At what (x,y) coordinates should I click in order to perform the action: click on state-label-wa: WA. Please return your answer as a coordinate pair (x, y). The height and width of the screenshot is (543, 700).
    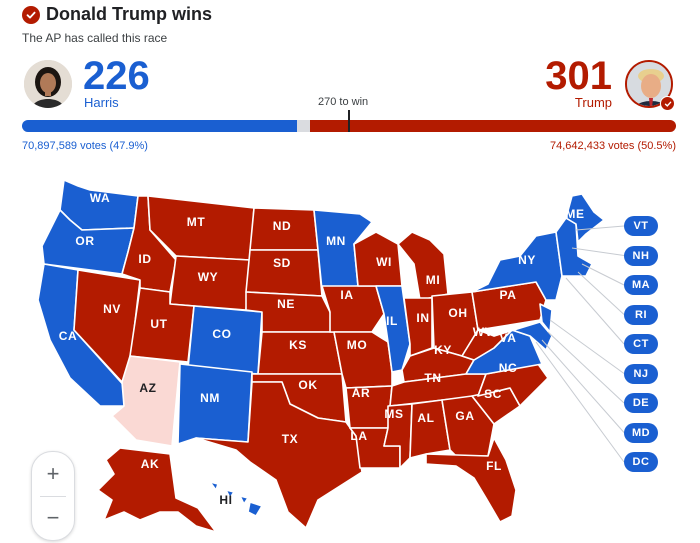
    Looking at the image, I should click on (100, 198).